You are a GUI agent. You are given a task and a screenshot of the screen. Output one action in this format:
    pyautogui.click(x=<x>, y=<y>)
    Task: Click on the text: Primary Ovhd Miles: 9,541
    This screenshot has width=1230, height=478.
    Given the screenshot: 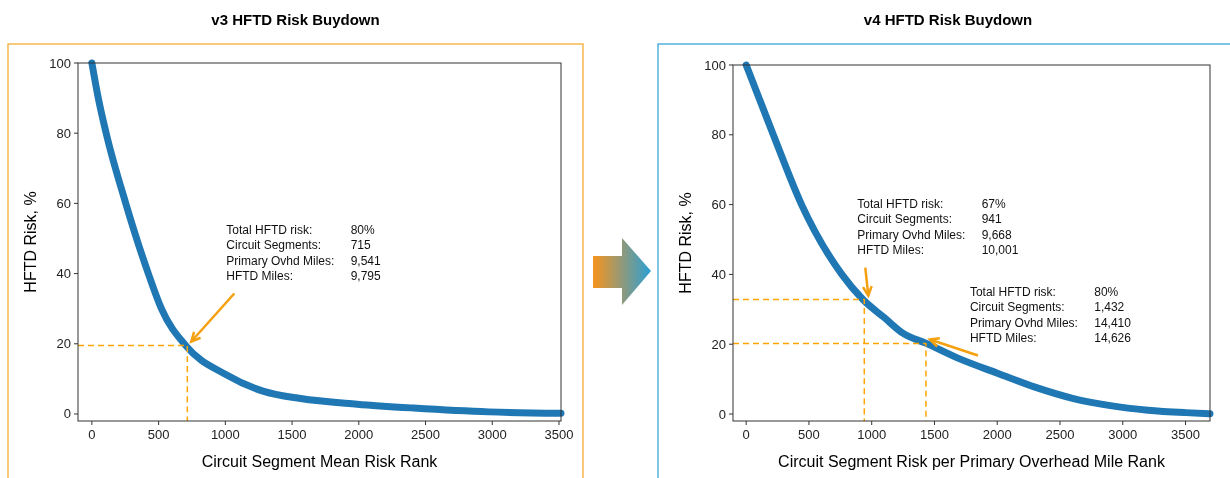 What is the action you would take?
    pyautogui.click(x=303, y=260)
    